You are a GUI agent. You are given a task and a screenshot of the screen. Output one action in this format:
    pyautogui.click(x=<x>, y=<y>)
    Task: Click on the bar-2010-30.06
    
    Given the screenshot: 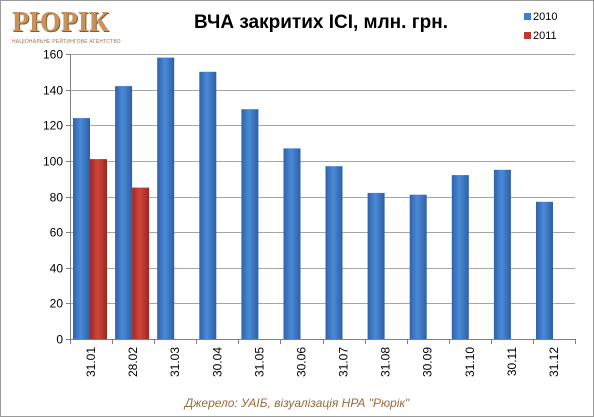 What is the action you would take?
    pyautogui.click(x=292, y=243)
    